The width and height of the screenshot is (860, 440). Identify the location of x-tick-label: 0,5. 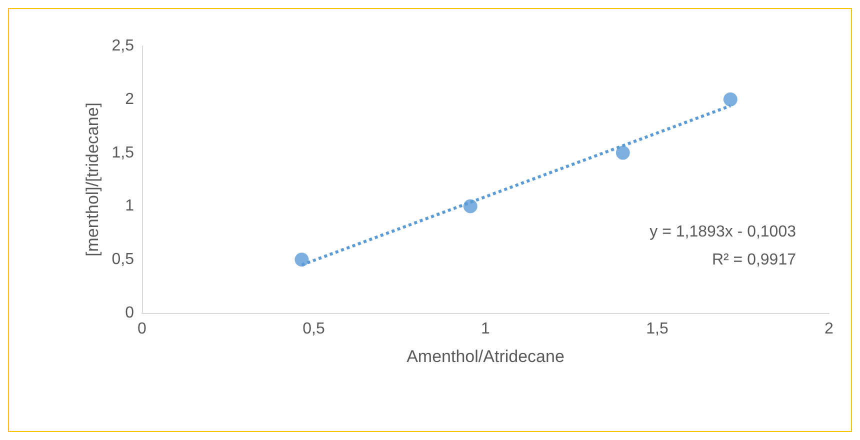
(313, 329).